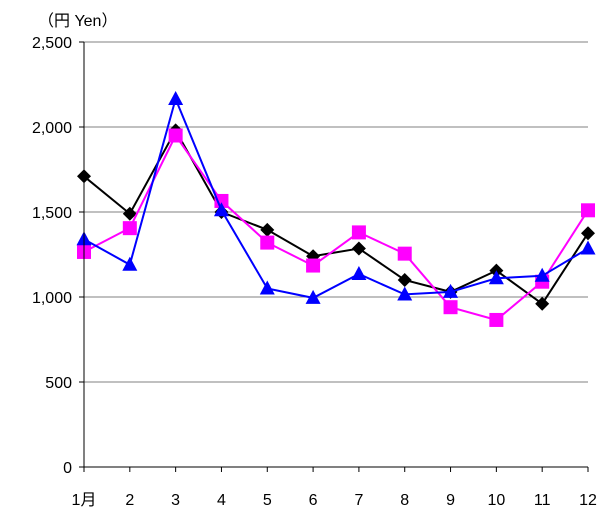 The image size is (601, 514). What do you see at coordinates (175, 500) in the screenshot?
I see `x-tick-label: 3` at bounding box center [175, 500].